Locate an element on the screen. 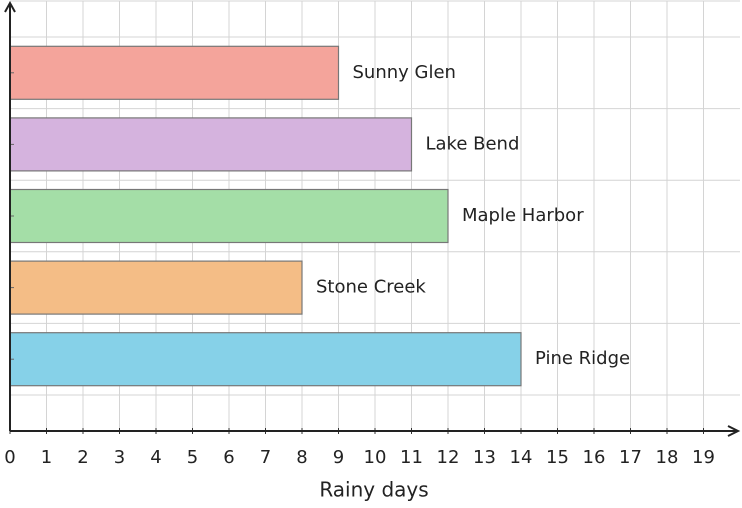  x-tick-label: 9 is located at coordinates (338, 457).